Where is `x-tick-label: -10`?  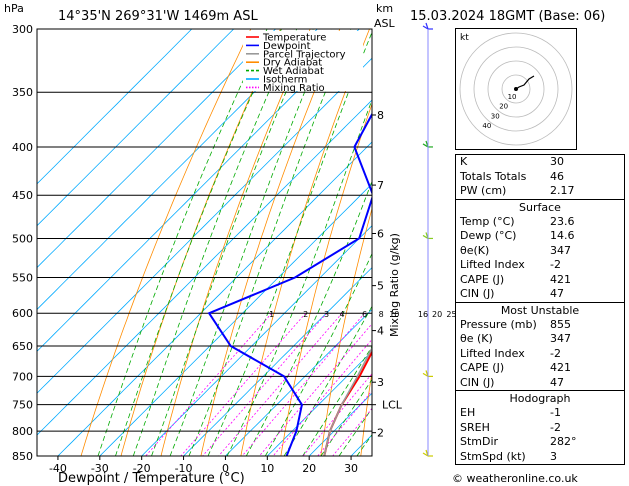
x-tick-label: -10 is located at coordinates (184, 468).